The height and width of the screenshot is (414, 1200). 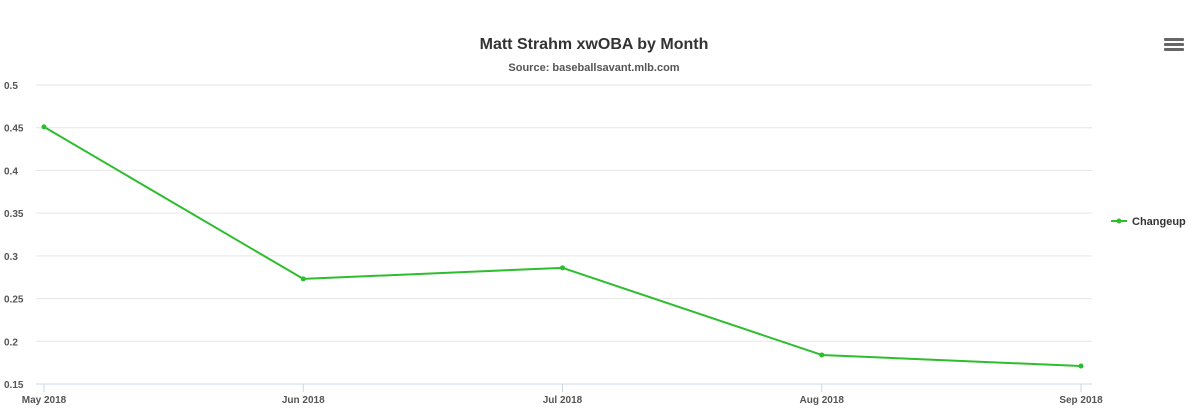 I want to click on y-tick-label: 0.3, so click(x=11, y=257).